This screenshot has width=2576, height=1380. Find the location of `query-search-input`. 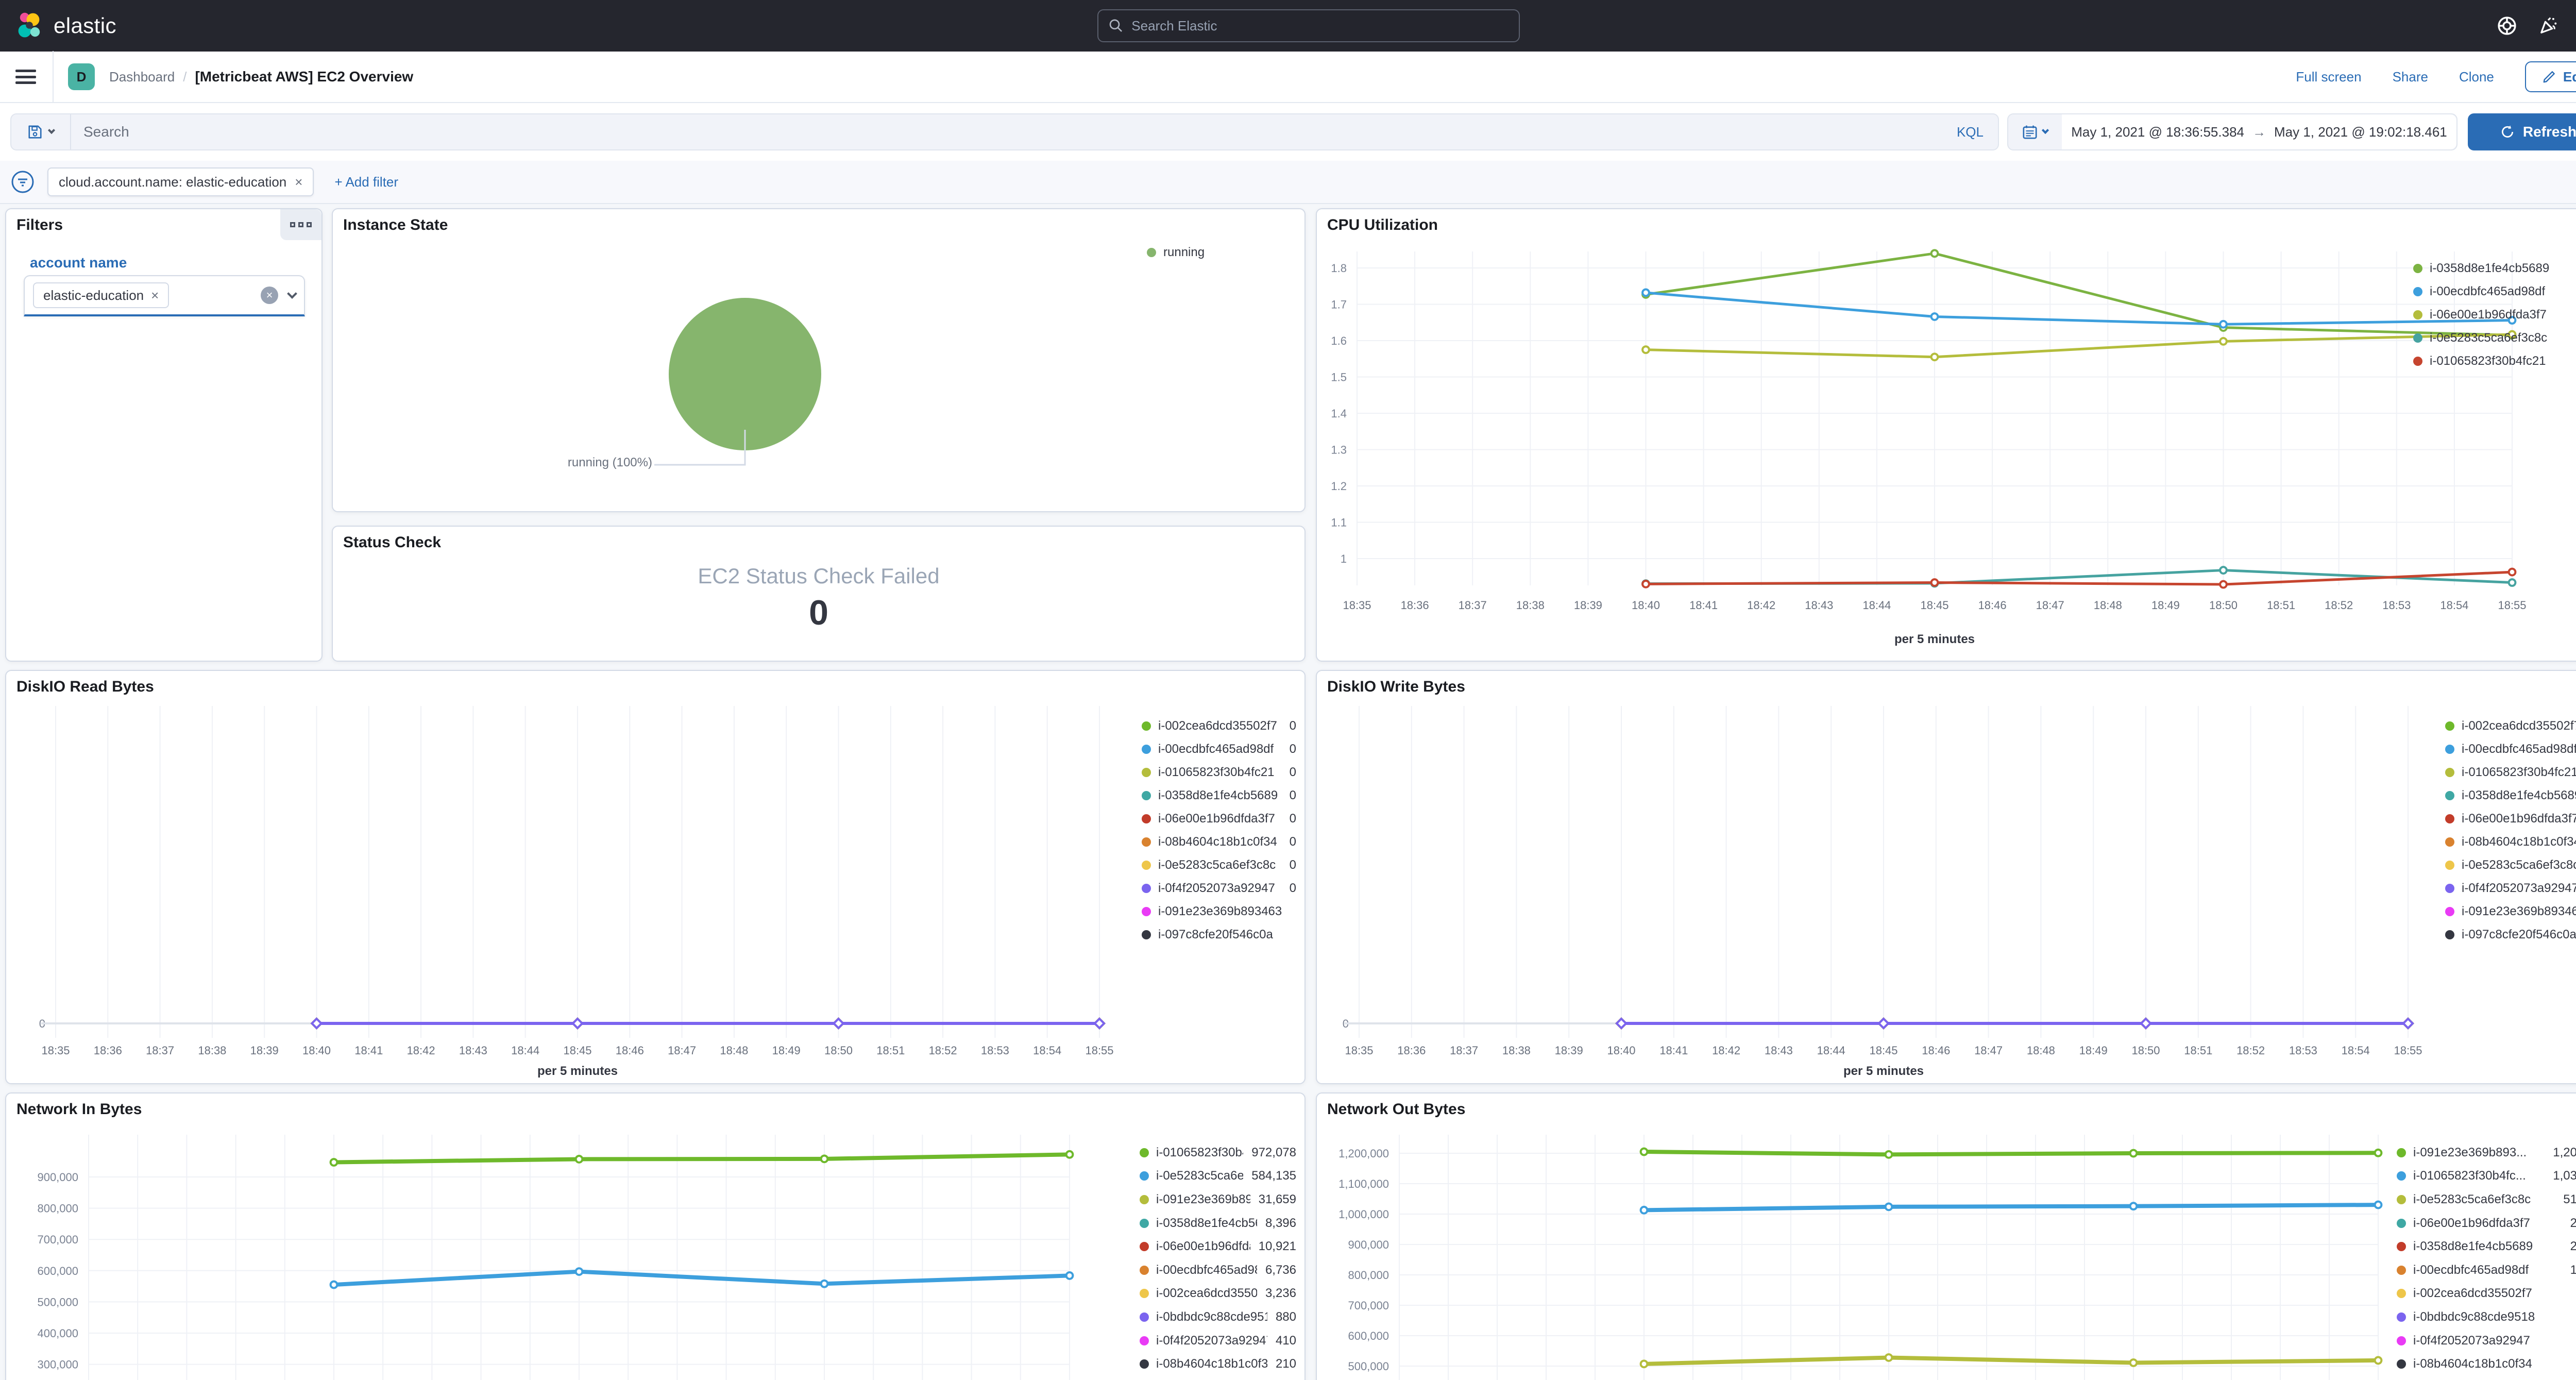

query-search-input is located at coordinates (1014, 132).